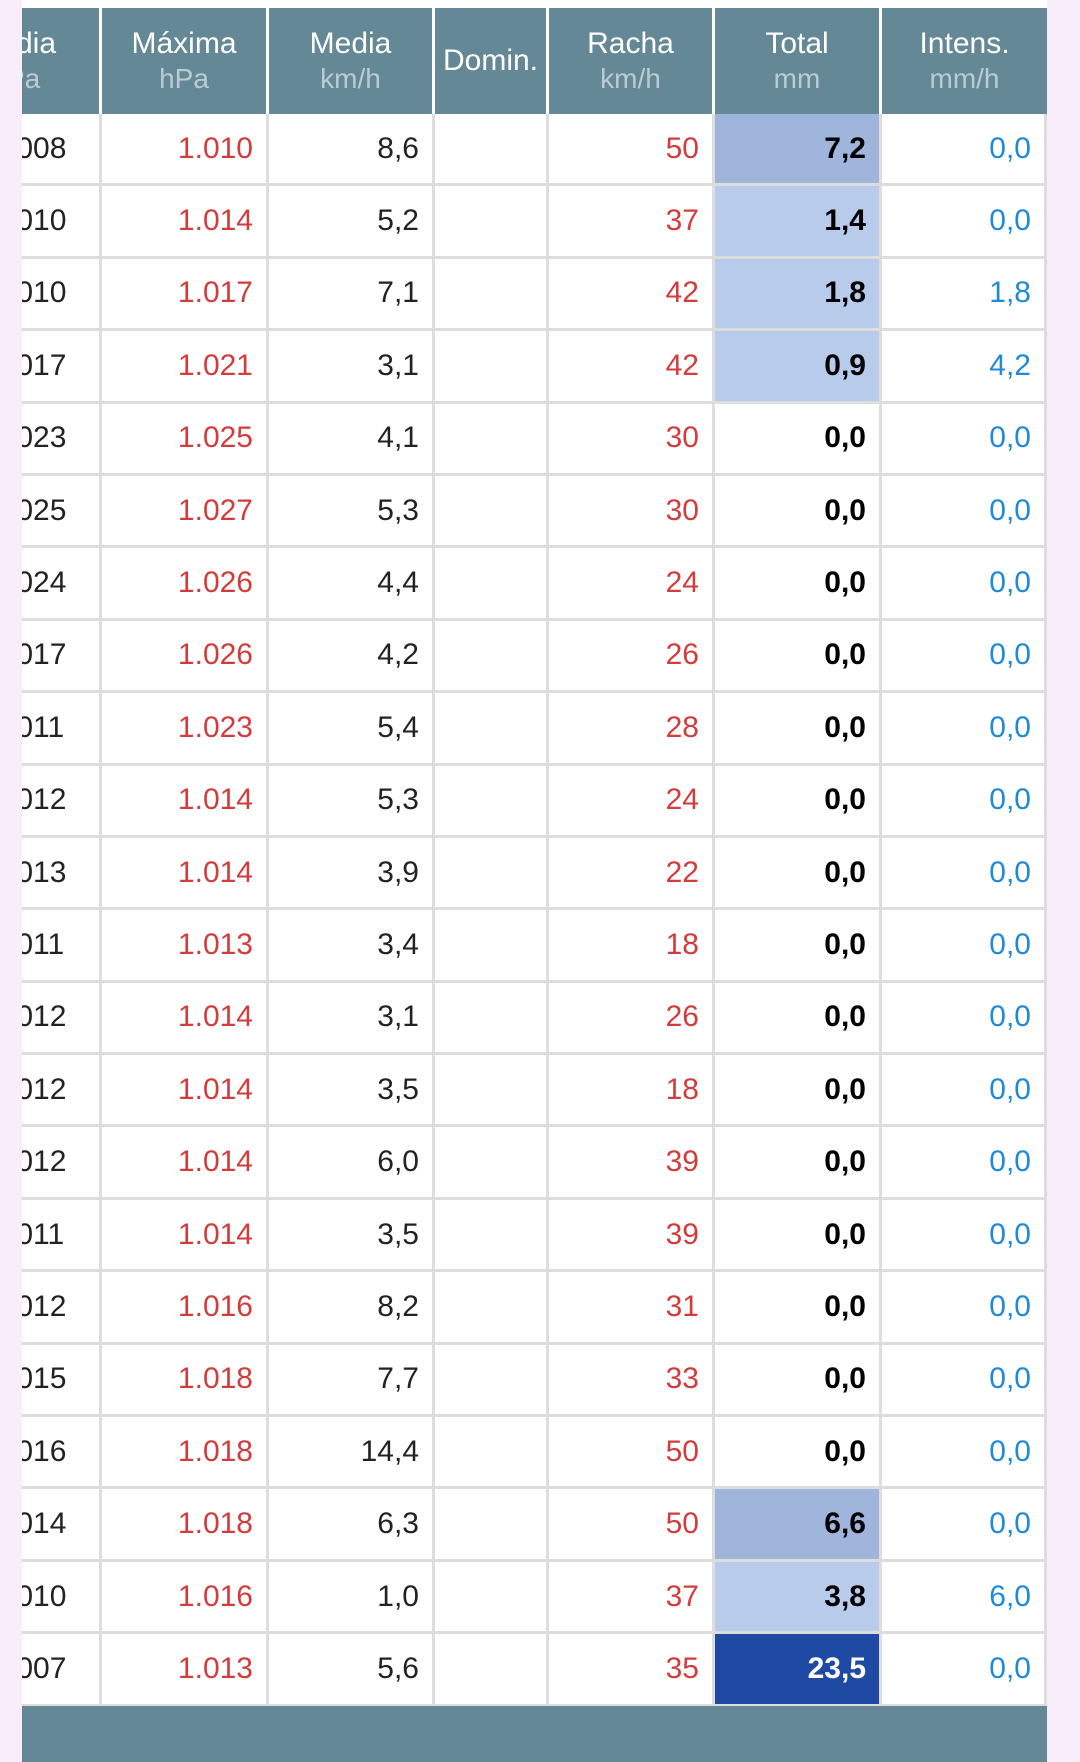 Image resolution: width=1080 pixels, height=1762 pixels. Describe the element at coordinates (44, 510) in the screenshot. I see `cell-value: .025` at that location.